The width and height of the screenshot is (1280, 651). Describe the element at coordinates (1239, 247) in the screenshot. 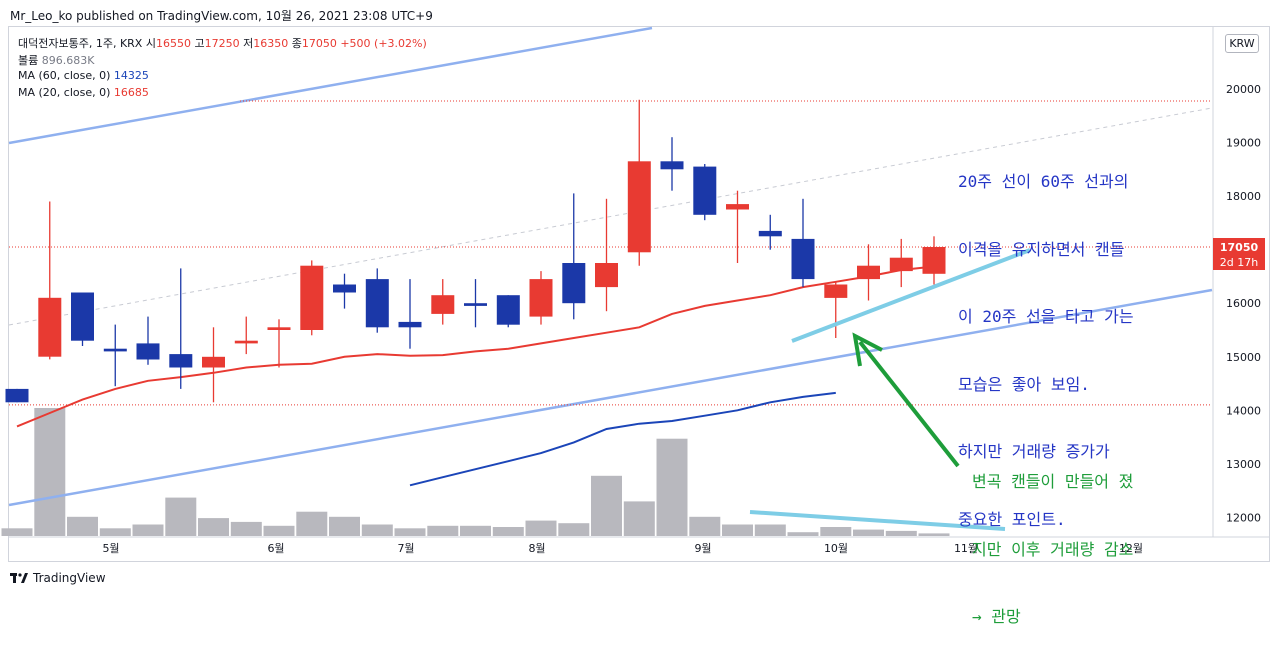

I see `last-price: 17050` at that location.